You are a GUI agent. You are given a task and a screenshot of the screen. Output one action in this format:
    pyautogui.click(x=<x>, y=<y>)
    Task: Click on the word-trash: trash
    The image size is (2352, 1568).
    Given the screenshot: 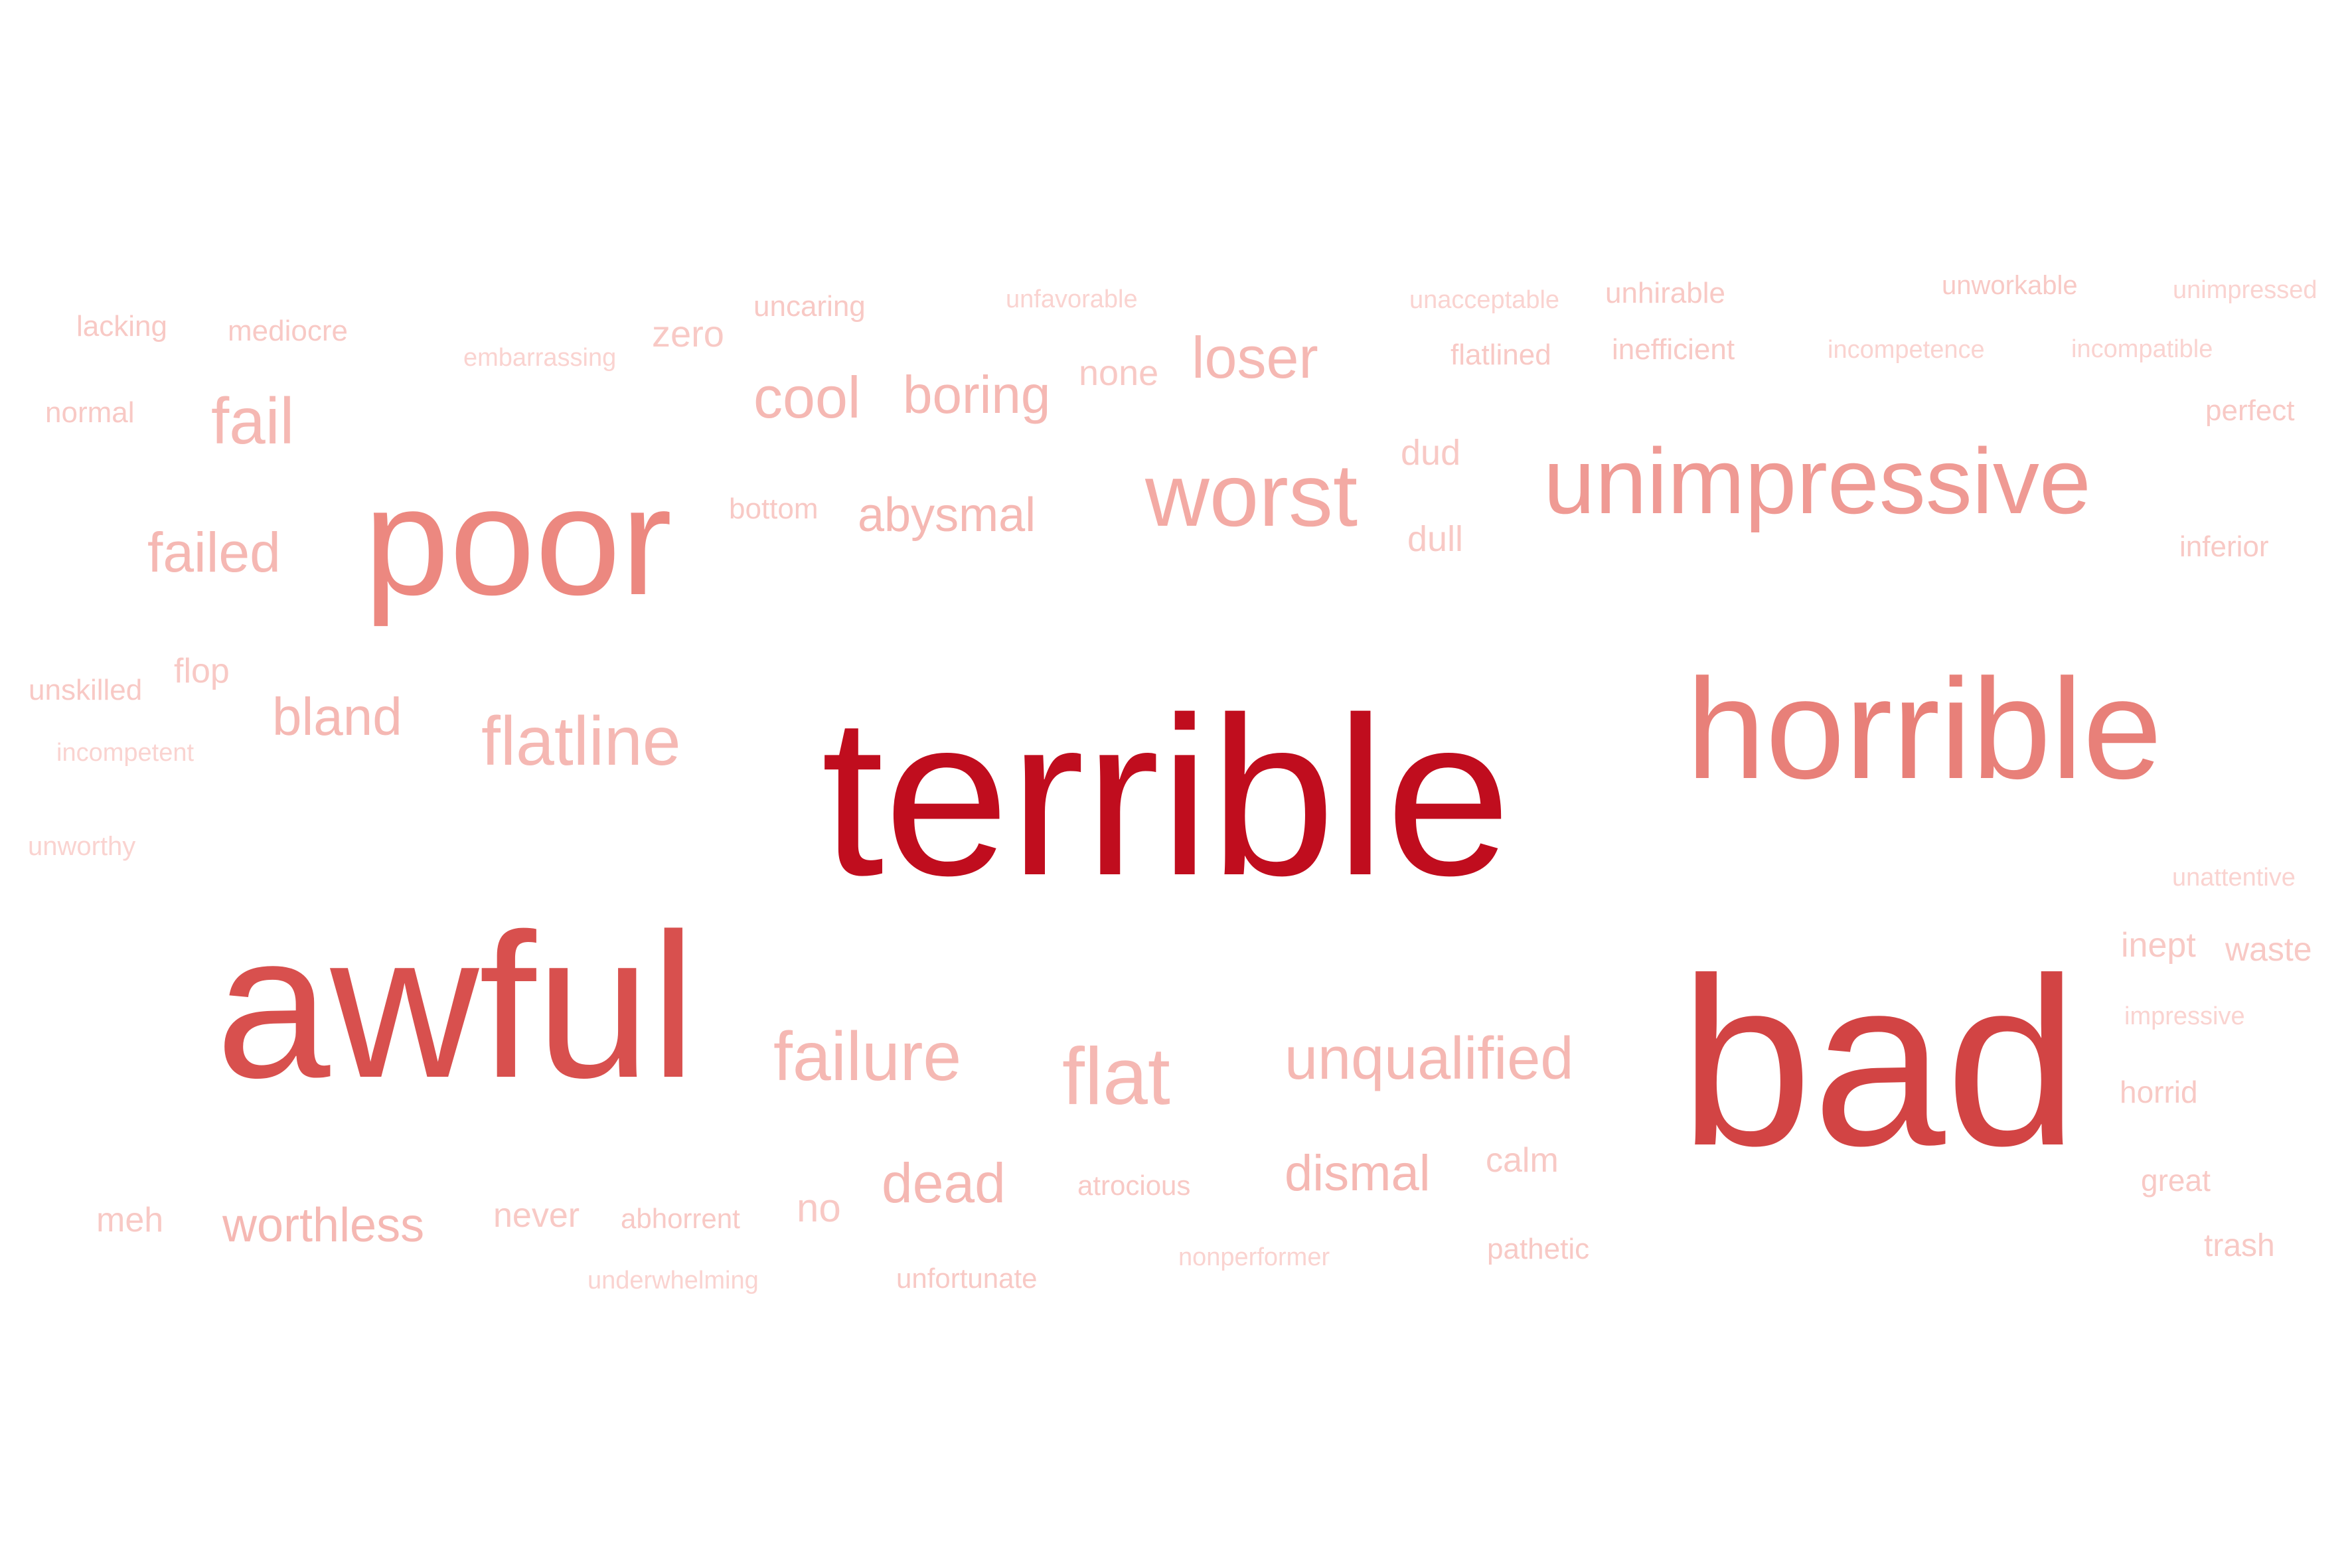 What is the action you would take?
    pyautogui.click(x=2240, y=1246)
    